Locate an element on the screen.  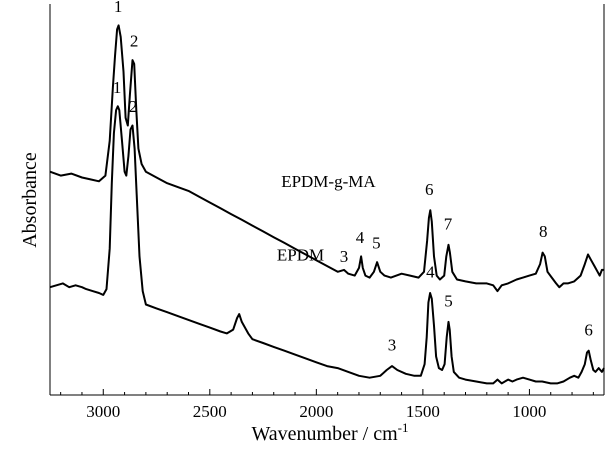
series-label: EPDM is located at coordinates (300, 254).